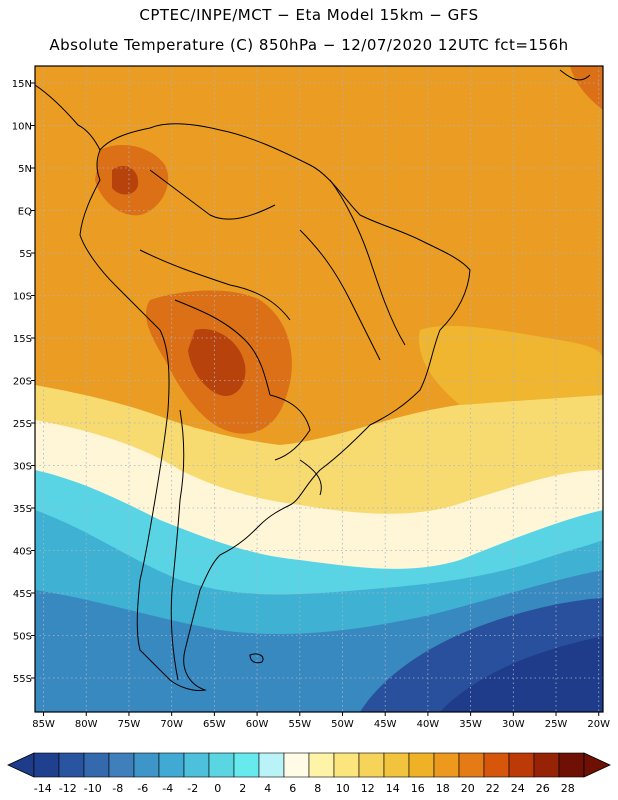 This screenshot has width=618, height=800. What do you see at coordinates (177, 545) in the screenshot?
I see `border-argentina-chile` at bounding box center [177, 545].